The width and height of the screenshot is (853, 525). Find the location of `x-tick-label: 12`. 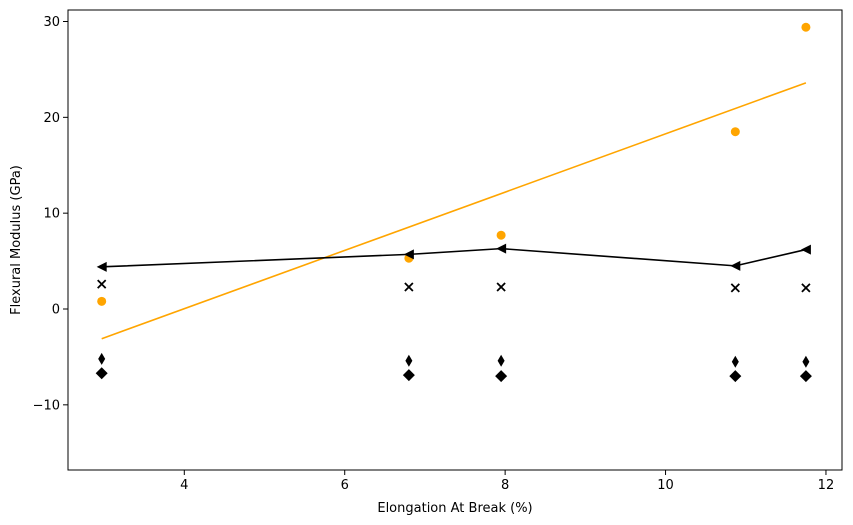

x-tick-label: 12 is located at coordinates (826, 485).